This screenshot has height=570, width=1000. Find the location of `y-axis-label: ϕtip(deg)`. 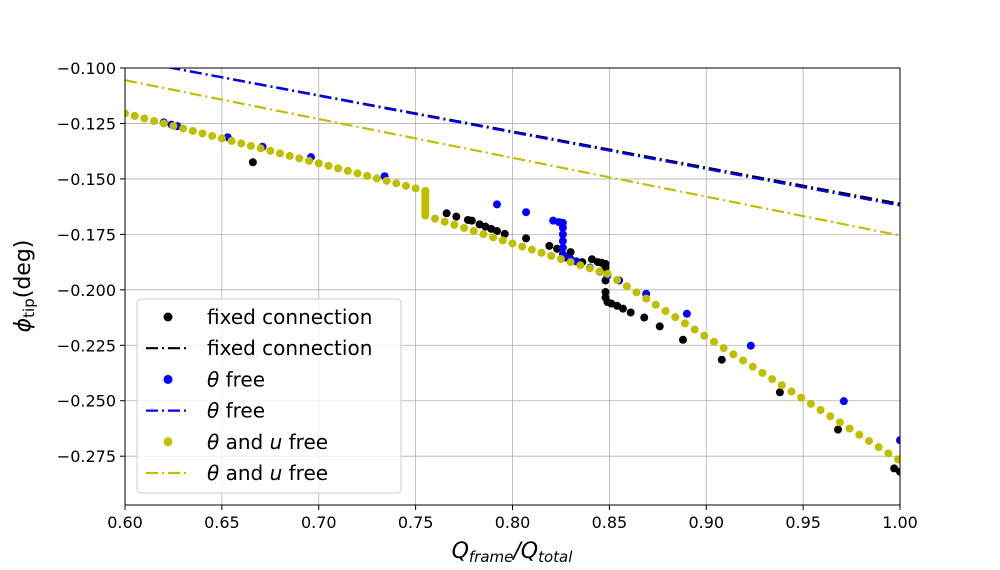

y-axis-label: ϕtip(deg) is located at coordinates (24, 286).